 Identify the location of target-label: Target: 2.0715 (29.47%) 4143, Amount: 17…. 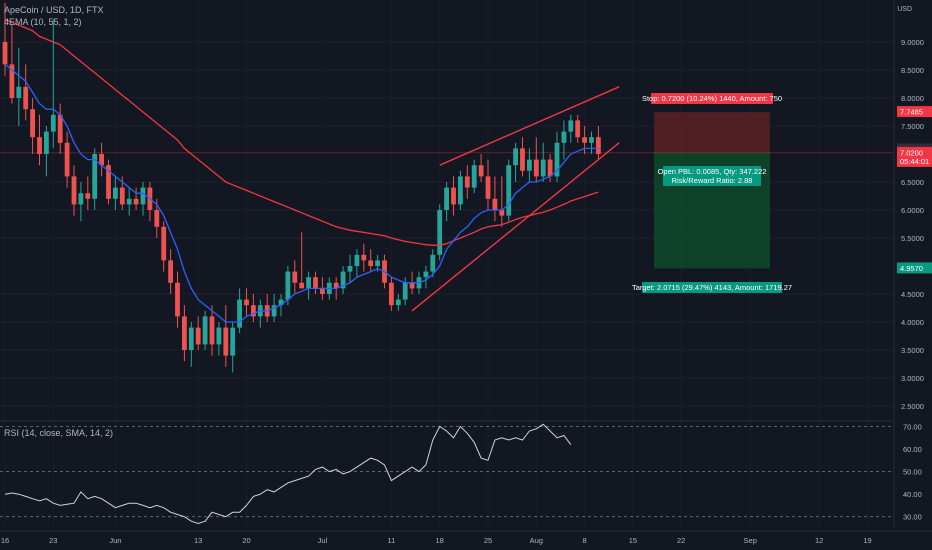
(712, 287).